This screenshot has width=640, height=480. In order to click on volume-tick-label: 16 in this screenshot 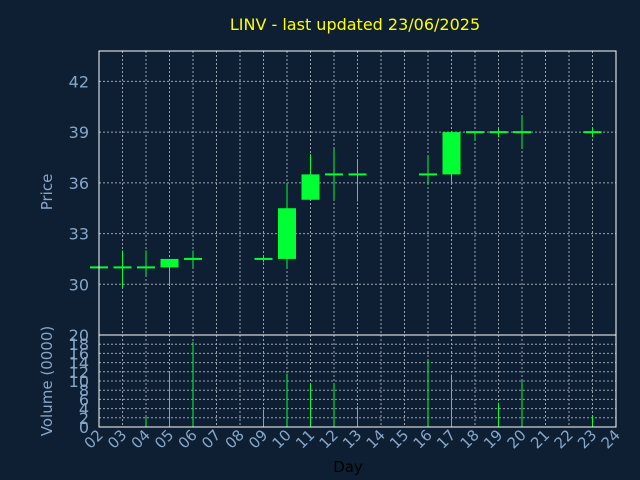, I will do `click(79, 353)`.